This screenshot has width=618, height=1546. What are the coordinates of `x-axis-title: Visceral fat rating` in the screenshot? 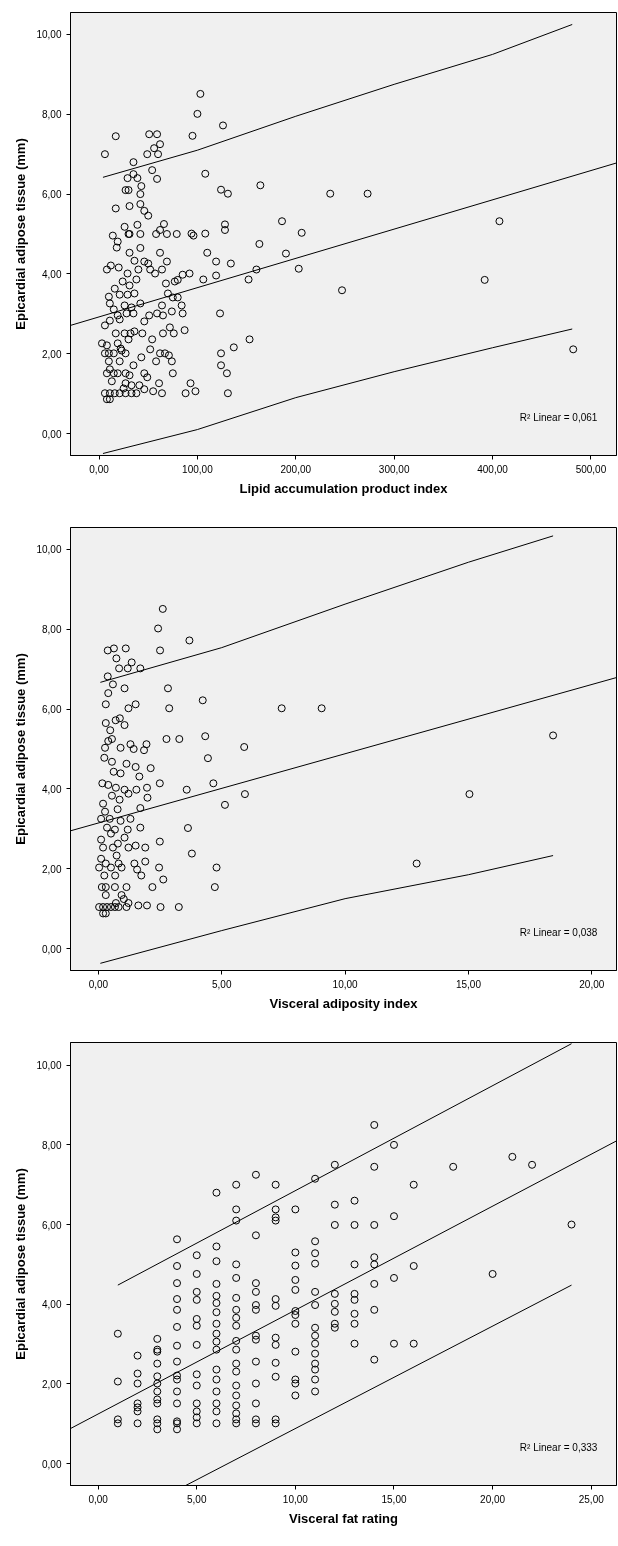 It's located at (343, 1518).